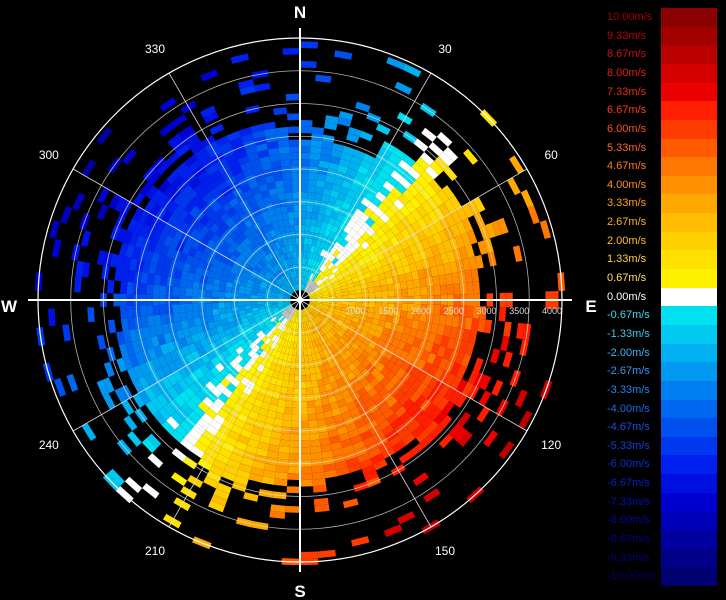 Image resolution: width=726 pixels, height=600 pixels. Describe the element at coordinates (628, 333) in the screenshot. I see `colorbar-label: -1.33m/s` at that location.